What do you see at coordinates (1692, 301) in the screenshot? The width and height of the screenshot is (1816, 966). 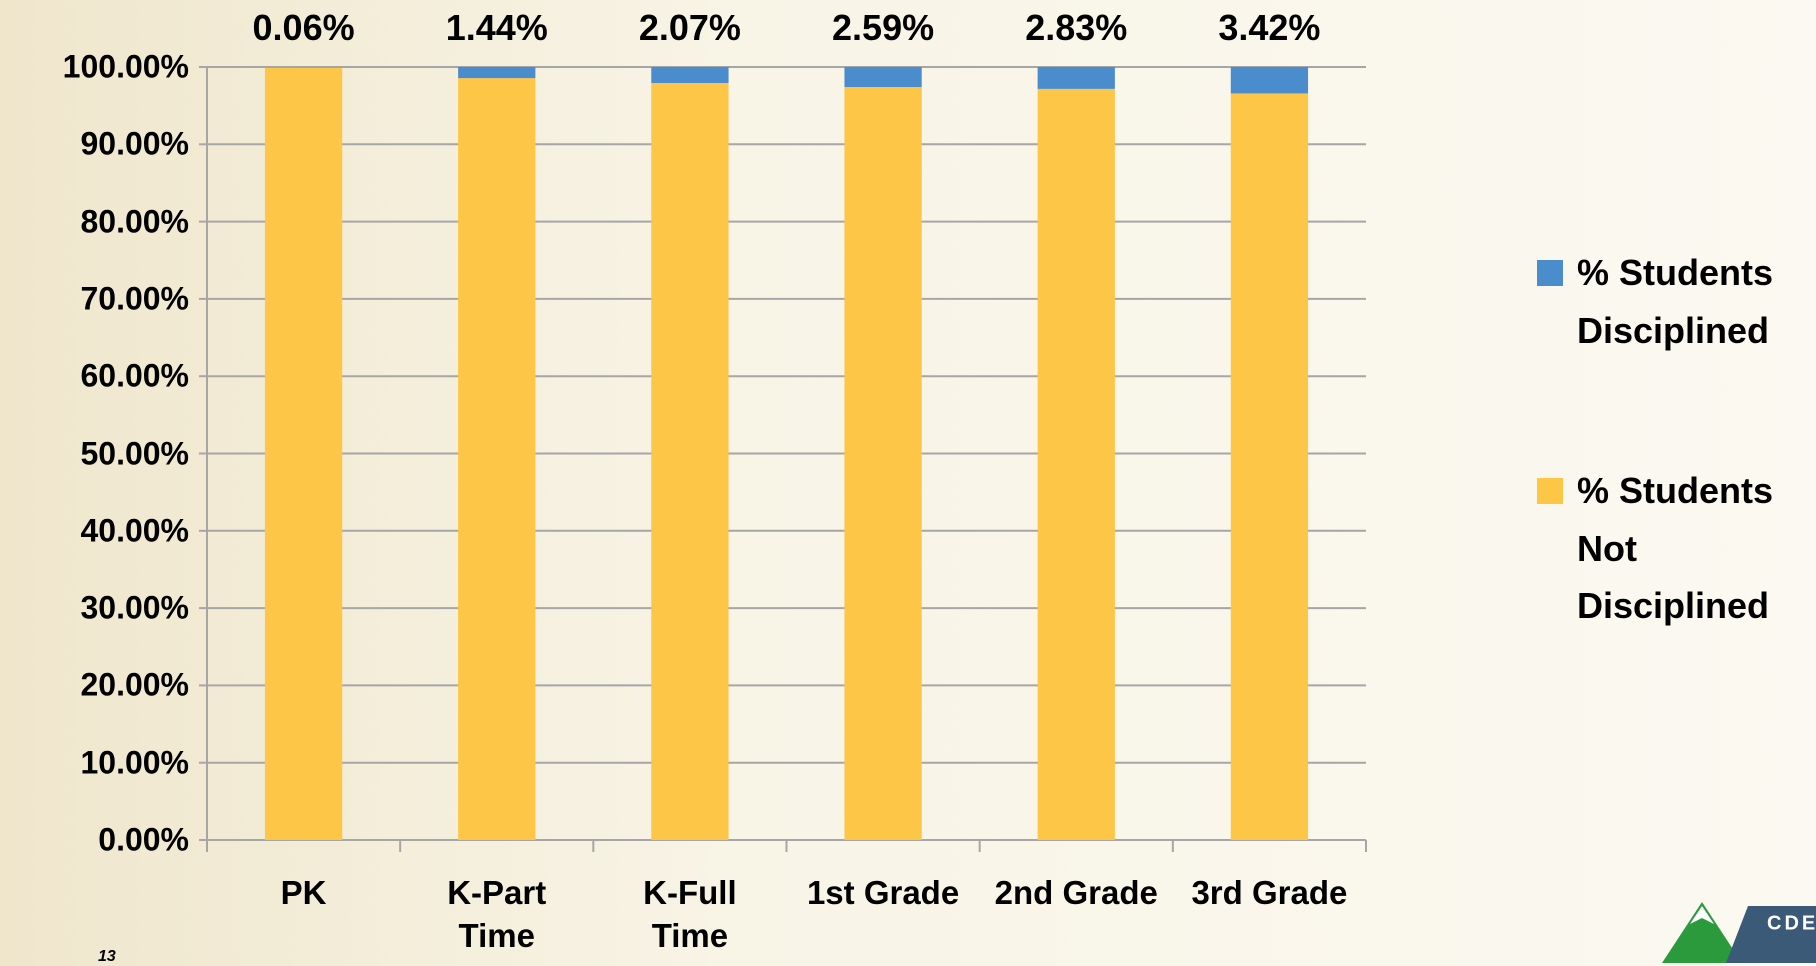 I see `legend-label: % Students Disciplined` at bounding box center [1692, 301].